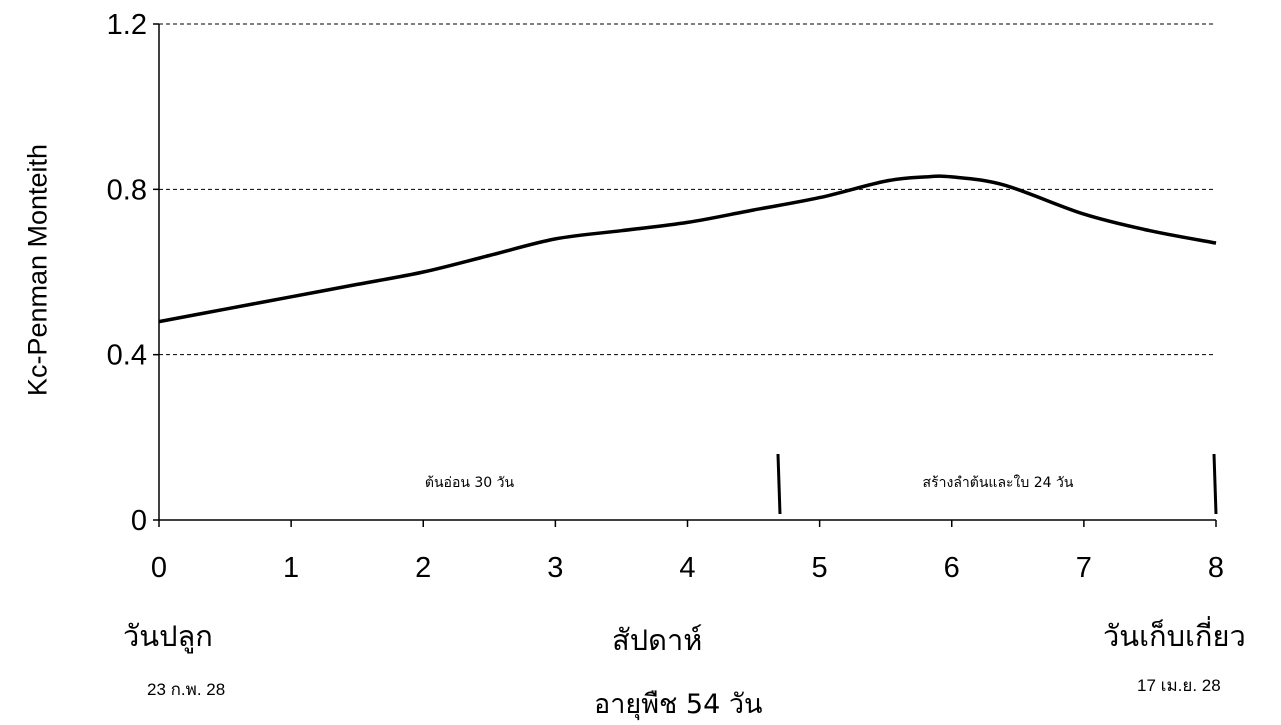 This screenshot has width=1281, height=725. Describe the element at coordinates (186, 689) in the screenshot. I see `planting-date: 23 ก.พ. 28` at that location.